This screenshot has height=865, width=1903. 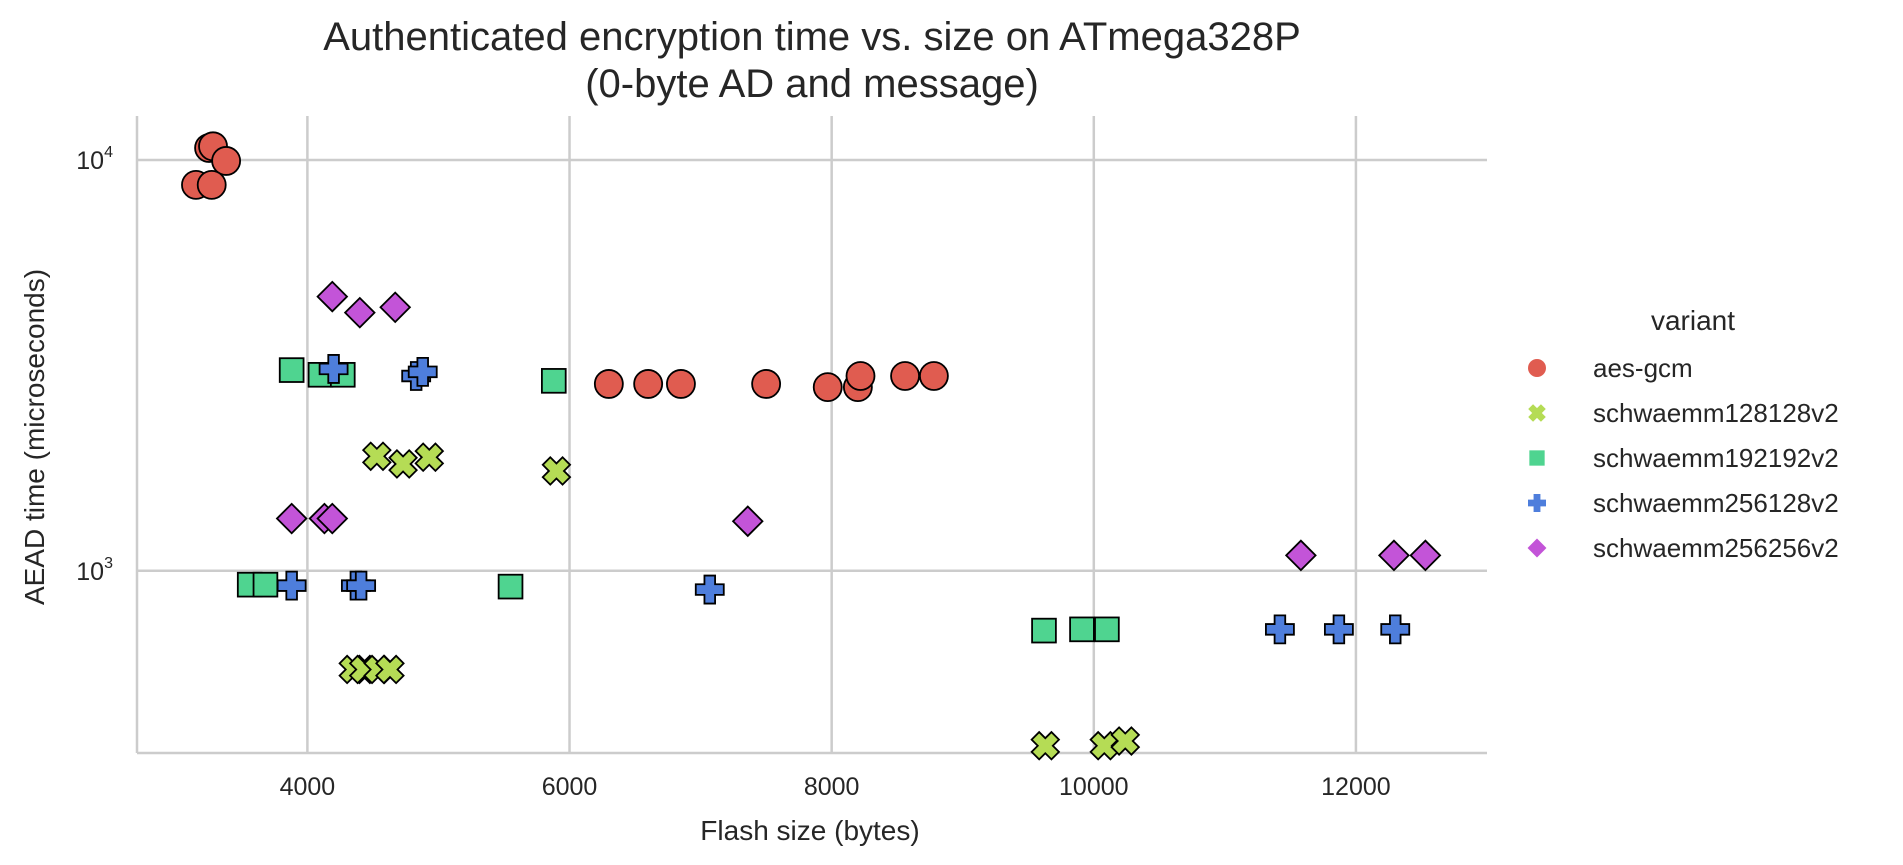 I want to click on legend-label: aes-gcm, so click(x=1643, y=368).